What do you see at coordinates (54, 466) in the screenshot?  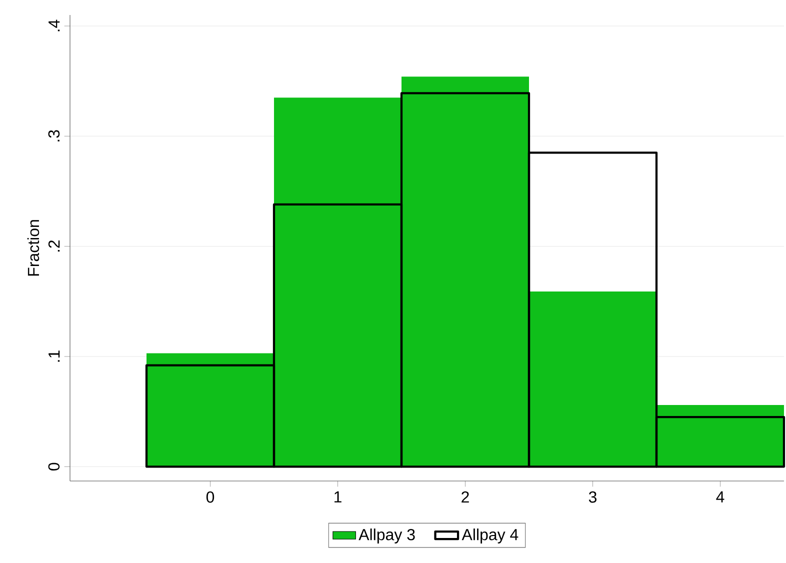 I see `y-tick-label: 0` at bounding box center [54, 466].